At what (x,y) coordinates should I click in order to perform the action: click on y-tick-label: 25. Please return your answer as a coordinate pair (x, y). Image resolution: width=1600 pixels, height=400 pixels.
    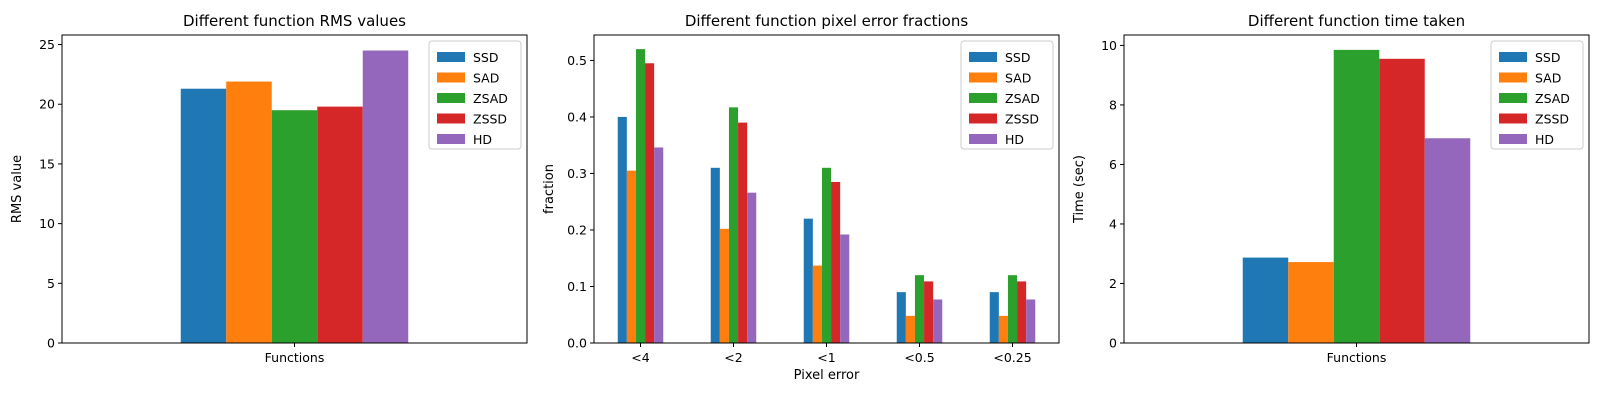
    Looking at the image, I should click on (47, 44).